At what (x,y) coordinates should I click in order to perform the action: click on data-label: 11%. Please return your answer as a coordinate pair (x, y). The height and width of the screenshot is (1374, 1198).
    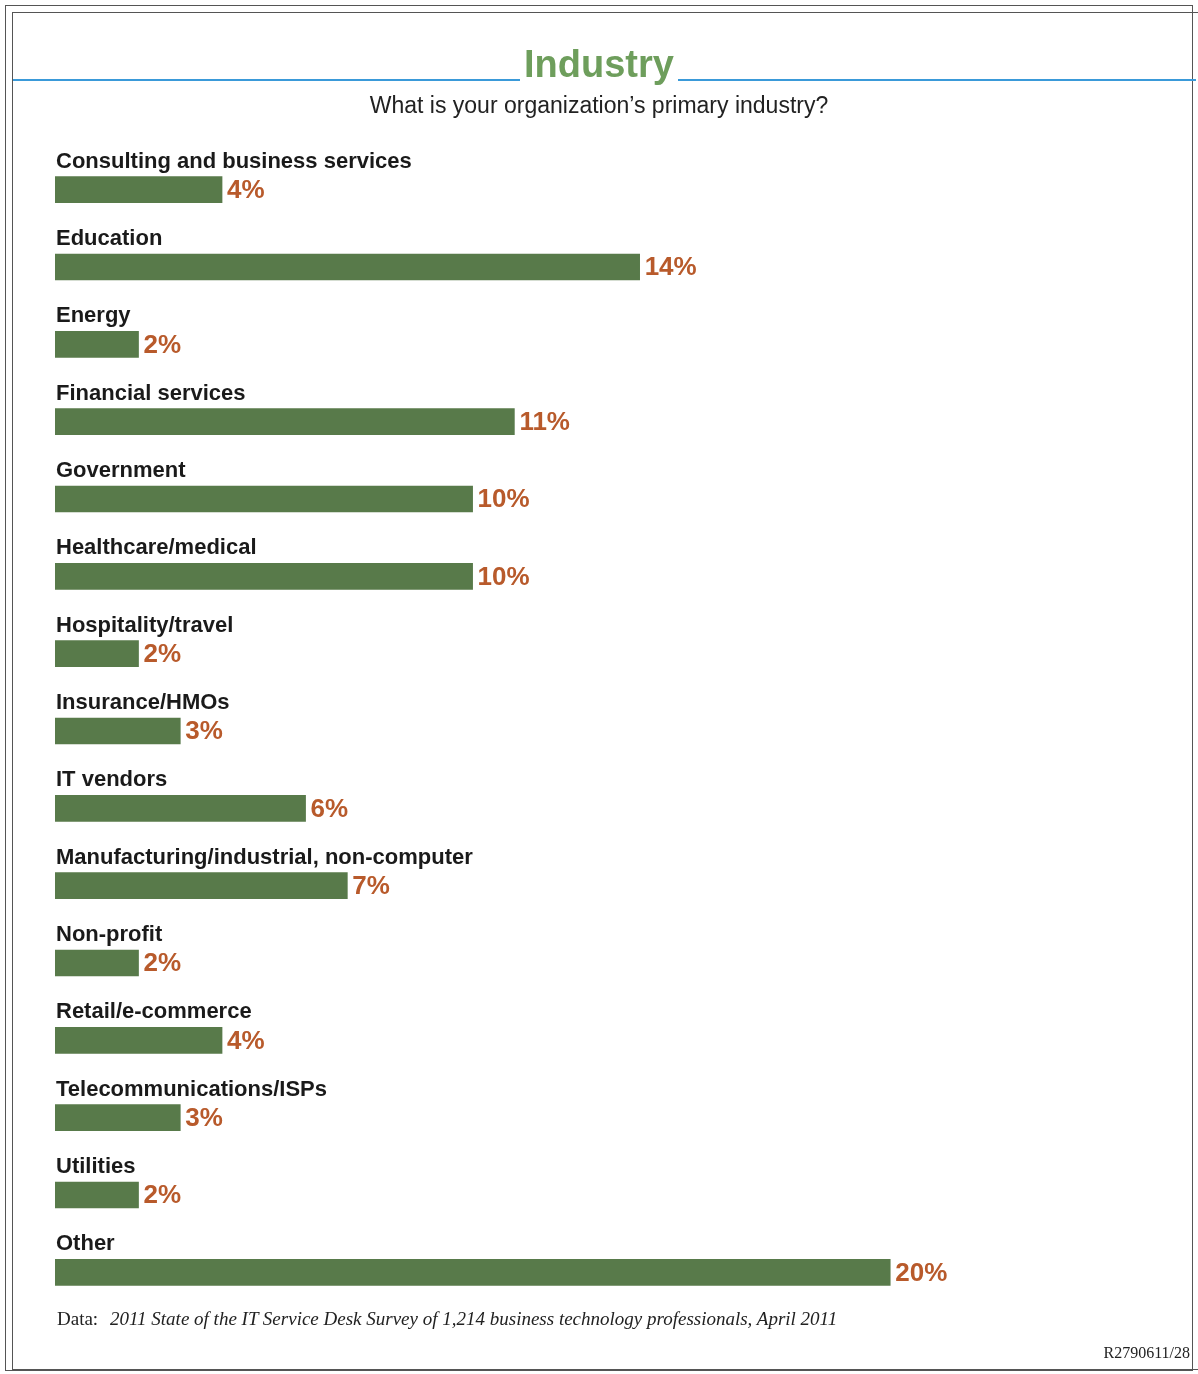
    Looking at the image, I should click on (544, 420).